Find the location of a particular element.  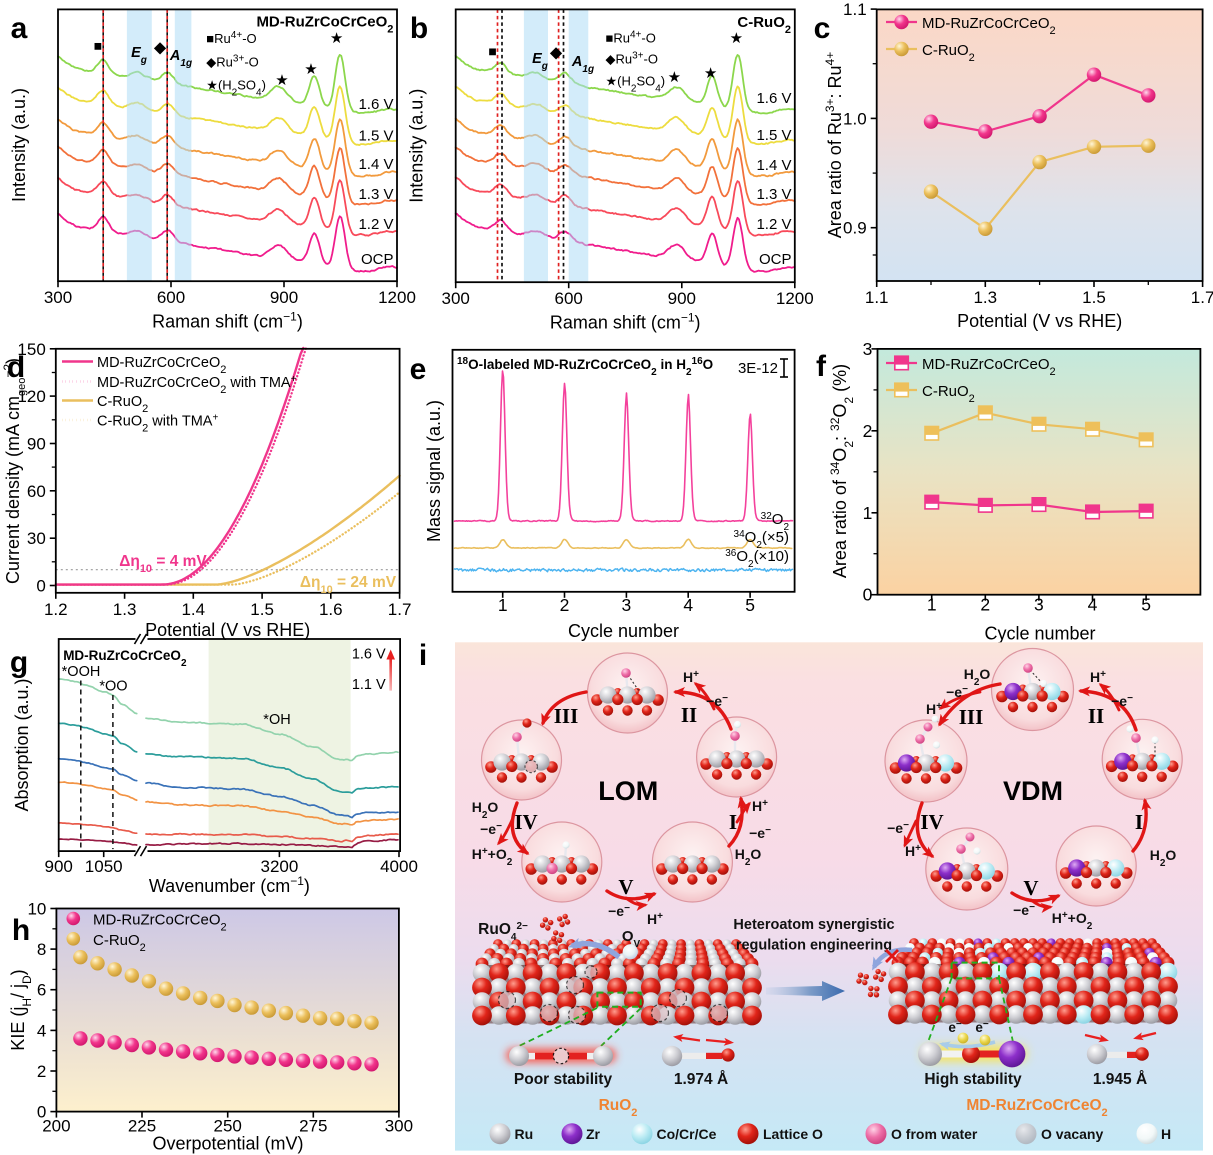

svg-text: 90 is located at coordinates (36, 444).